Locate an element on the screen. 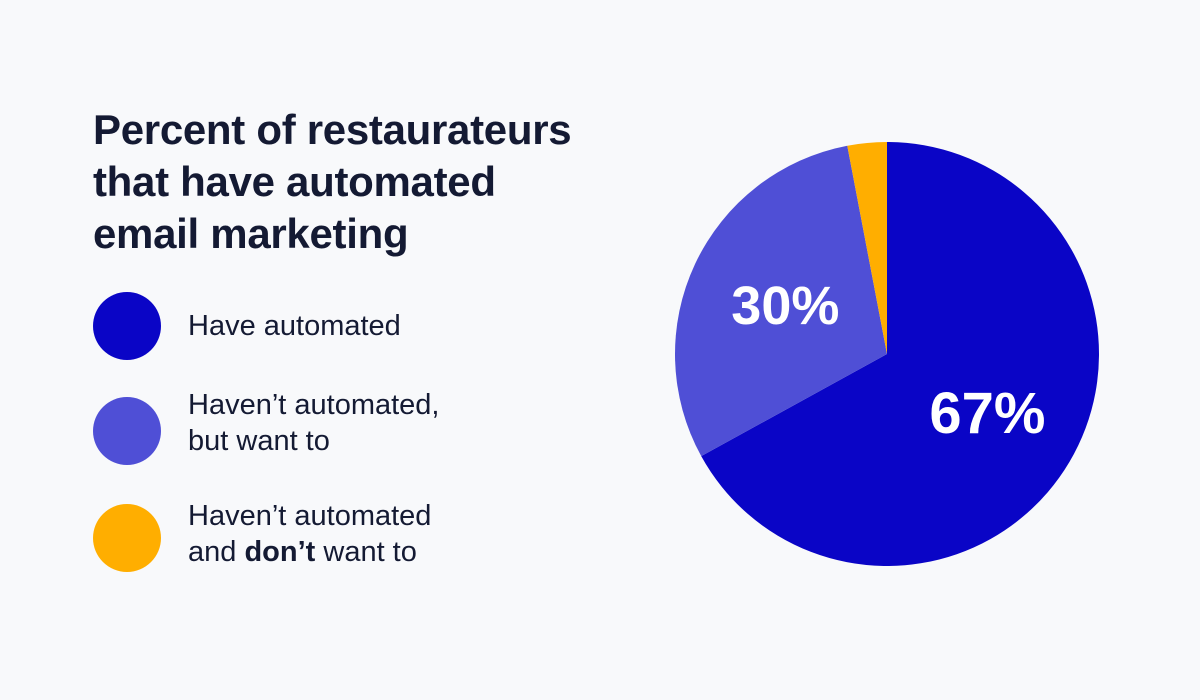 The image size is (1200, 700). legend-label-have-automated: Have automated is located at coordinates (294, 326).